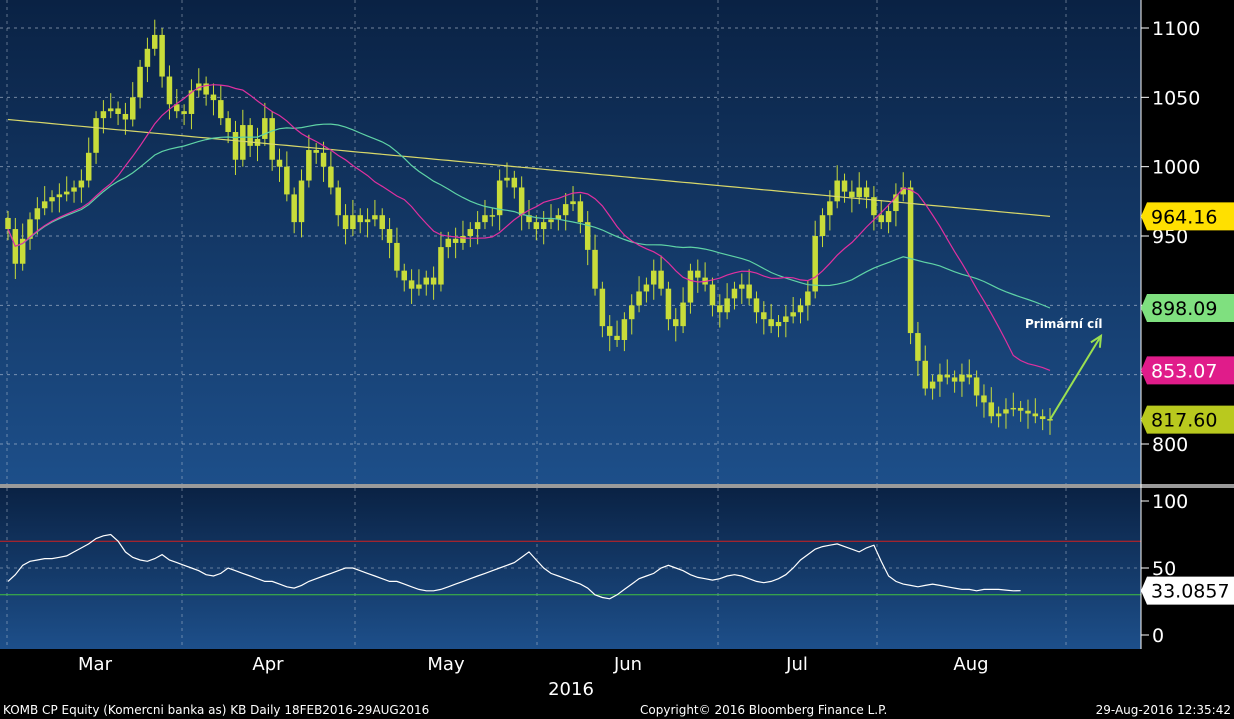 This screenshot has height=719, width=1234. I want to click on value-tag-last-price-bg, so click(1187, 419).